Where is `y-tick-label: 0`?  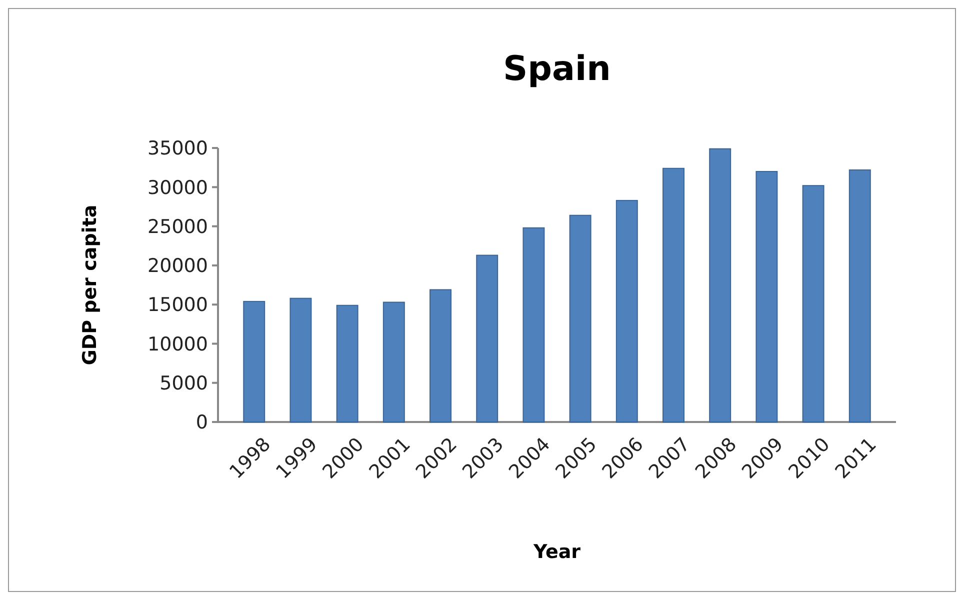 y-tick-label: 0 is located at coordinates (202, 423).